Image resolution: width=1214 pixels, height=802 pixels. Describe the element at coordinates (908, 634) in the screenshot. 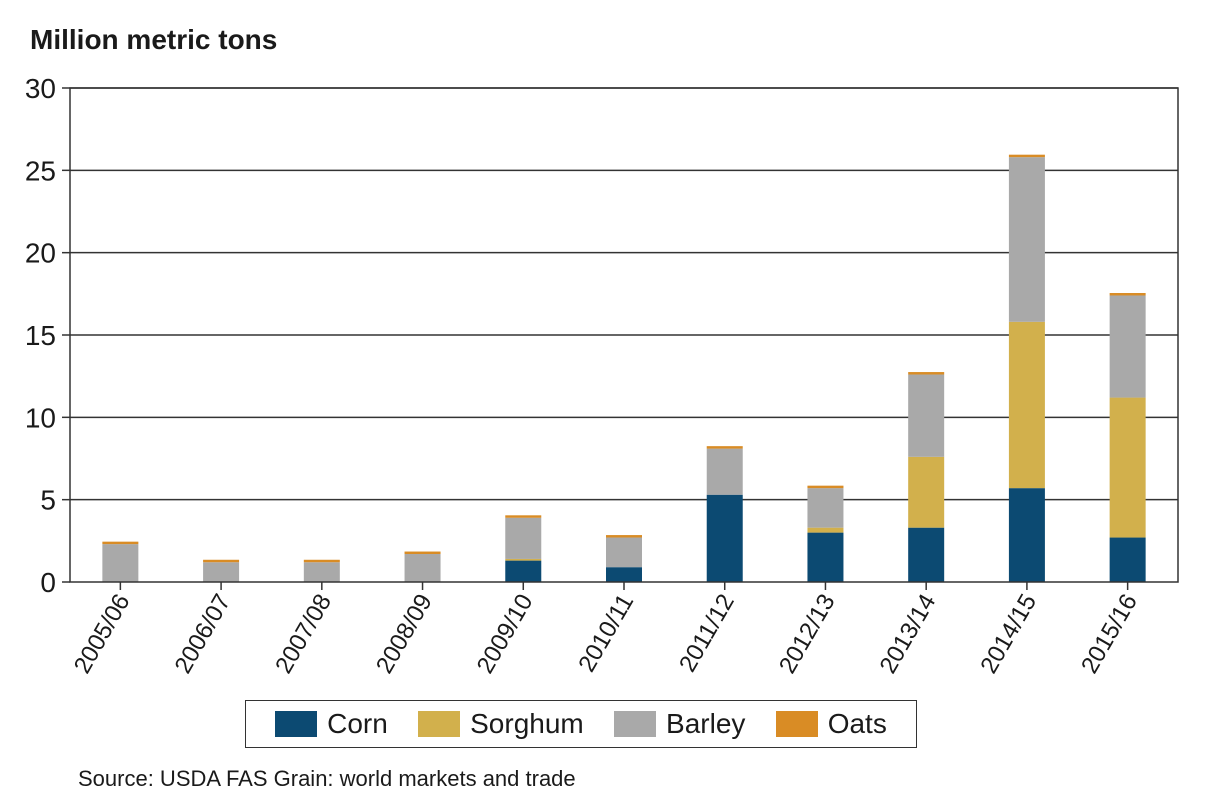

I see `x-tick-label: 2013/14` at that location.